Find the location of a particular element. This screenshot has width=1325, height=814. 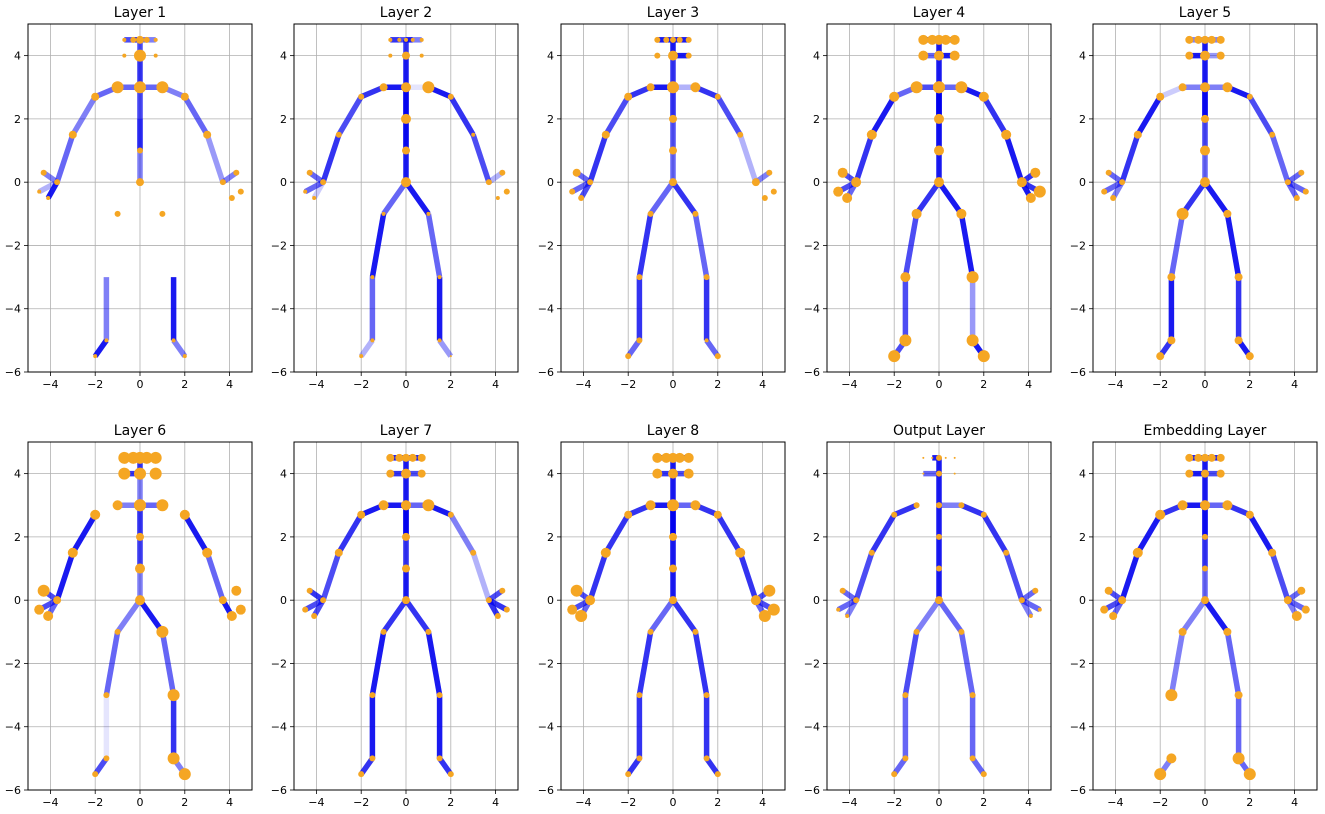

panel: Embedding Layer −4 −2 0 2 4 −6 −4 −2 0 2 4 is located at coordinates (1194, 616).